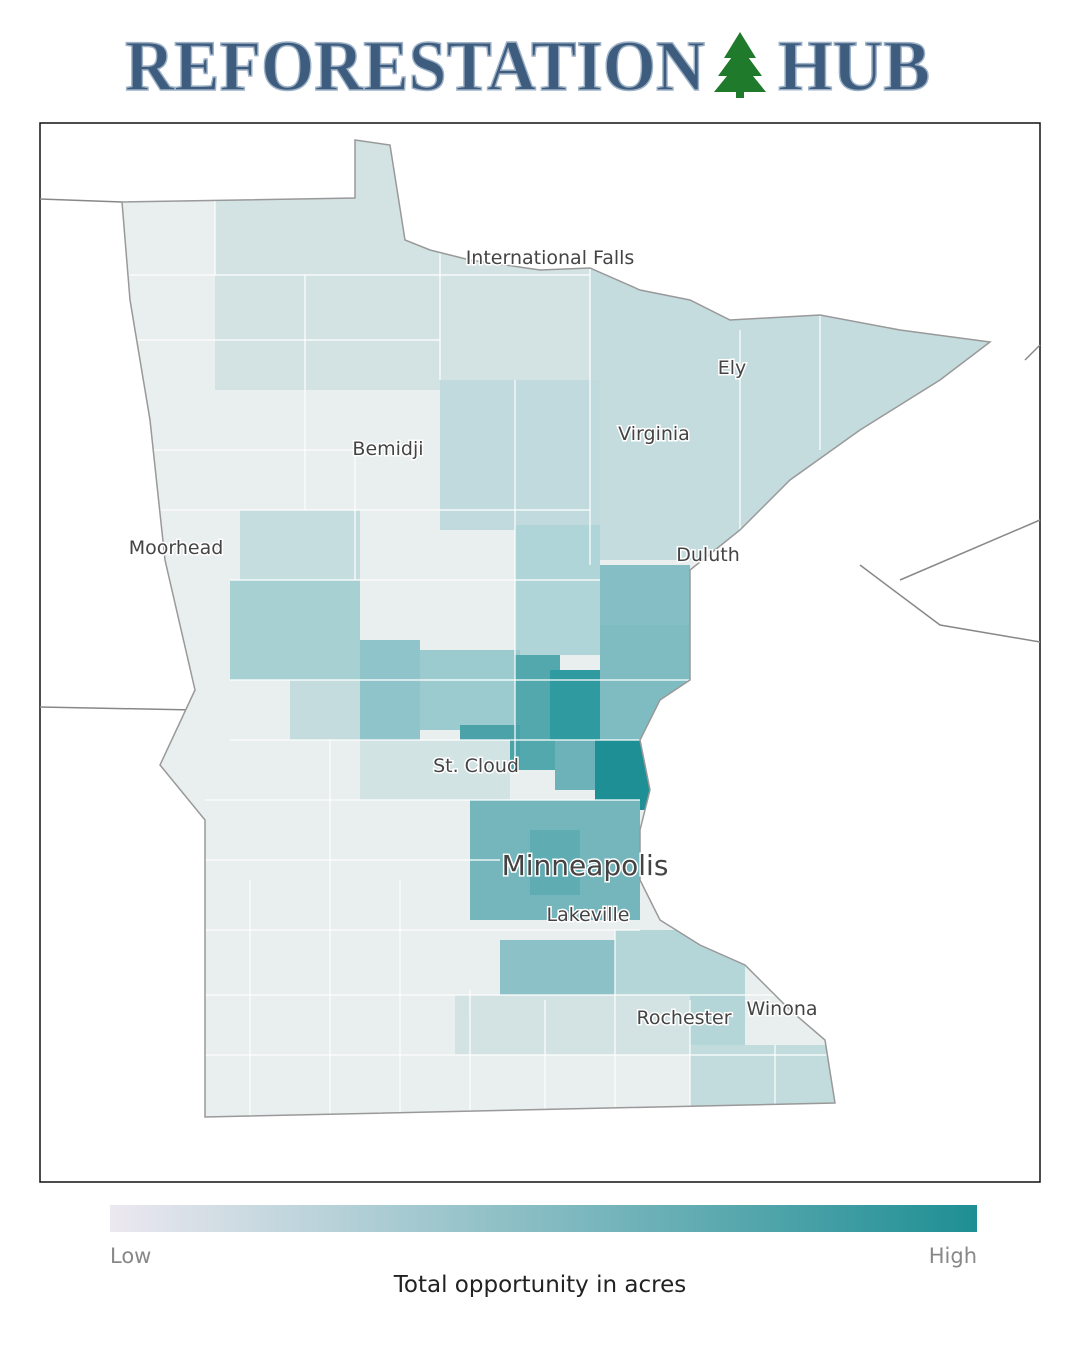  I want to click on city-label: International Falls, so click(550, 258).